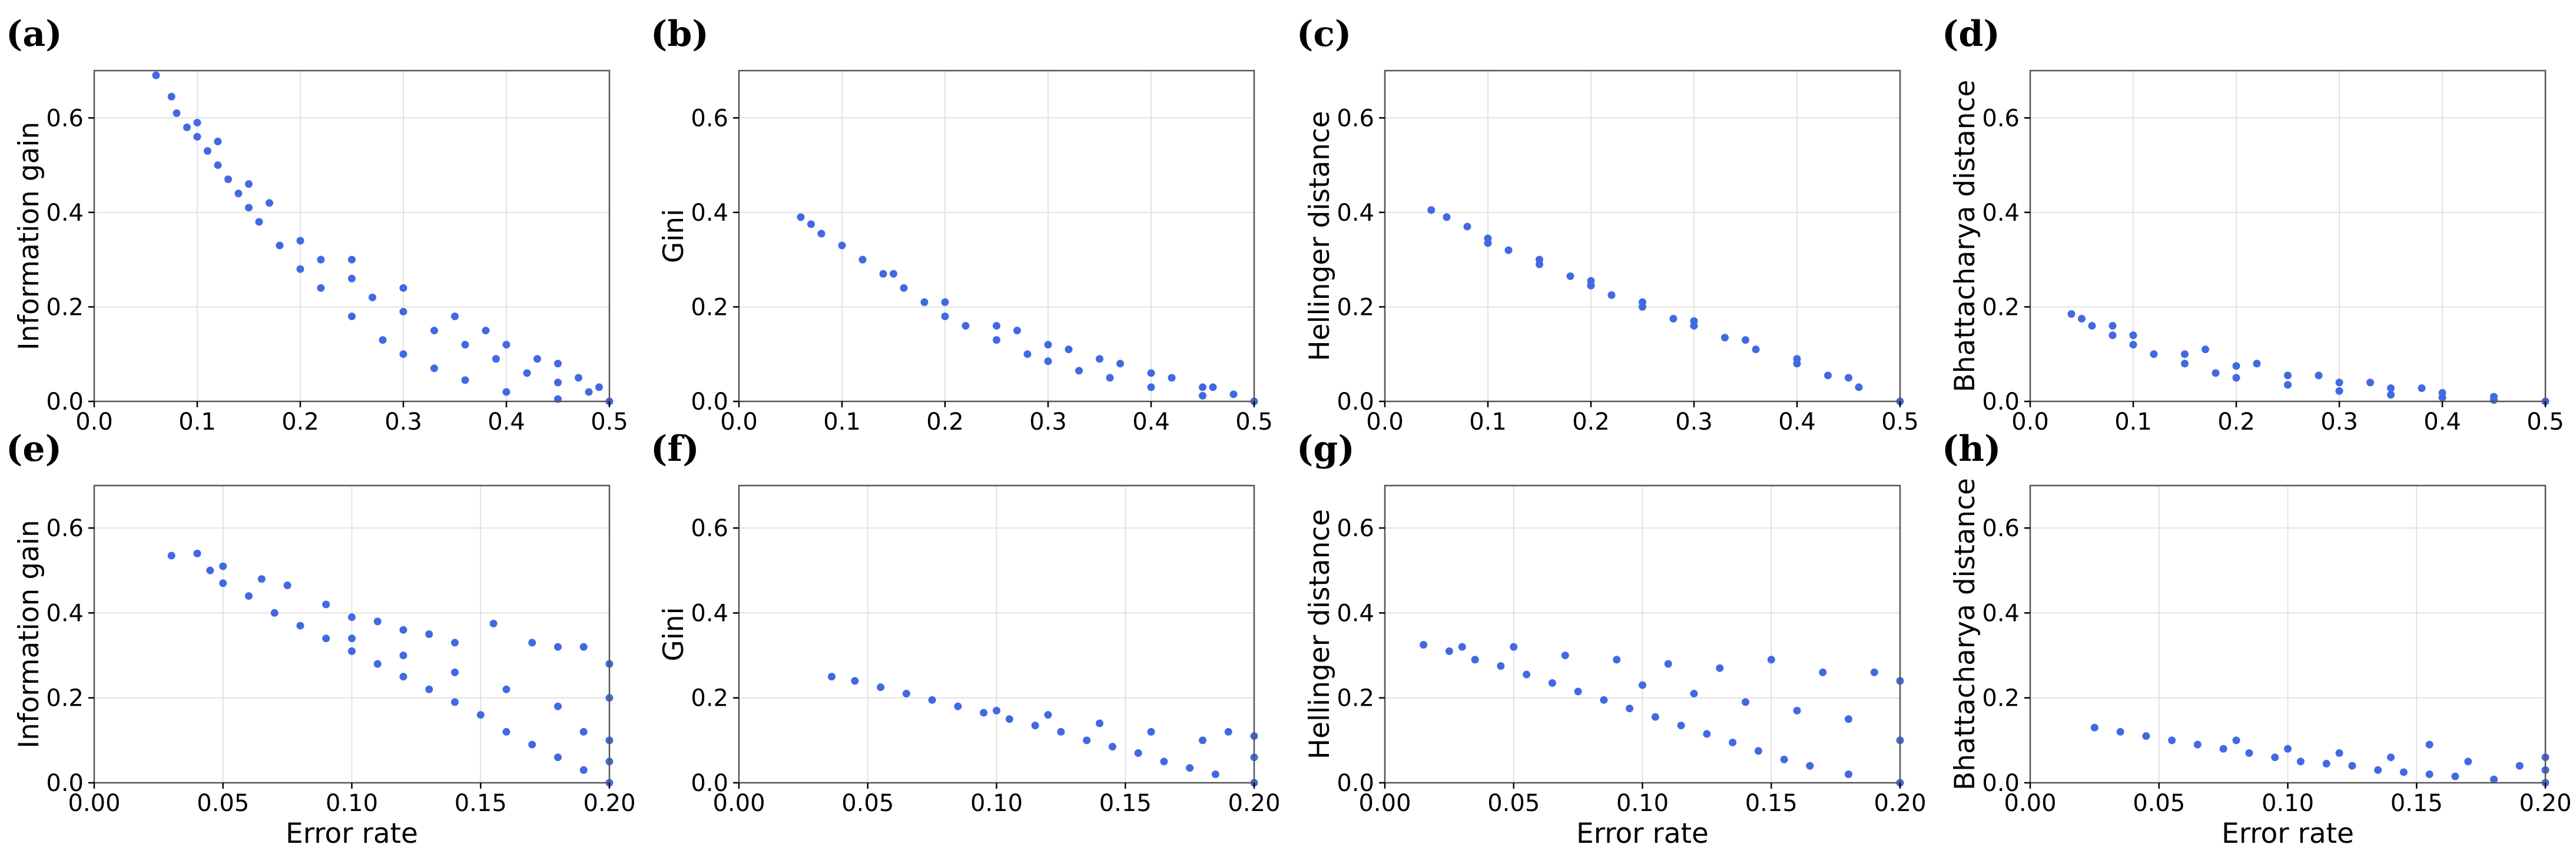 Image resolution: width=2576 pixels, height=854 pixels. Describe the element at coordinates (1643, 804) in the screenshot. I see `x-tick-label: 0.10` at that location.